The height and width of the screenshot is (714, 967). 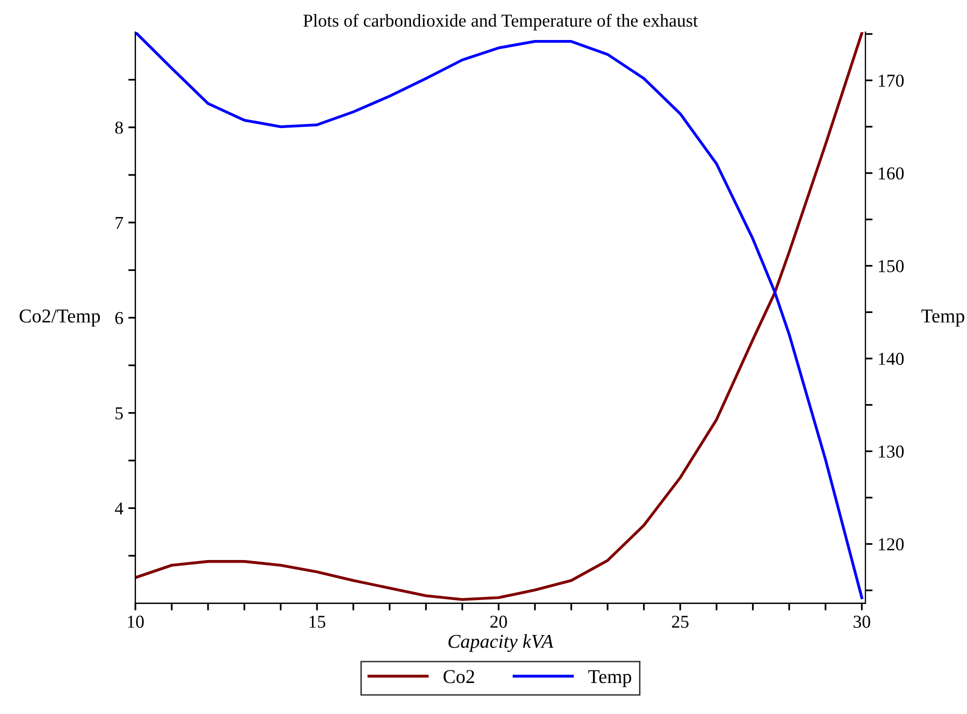 I want to click on y2-tick-label: 170, so click(x=891, y=80).